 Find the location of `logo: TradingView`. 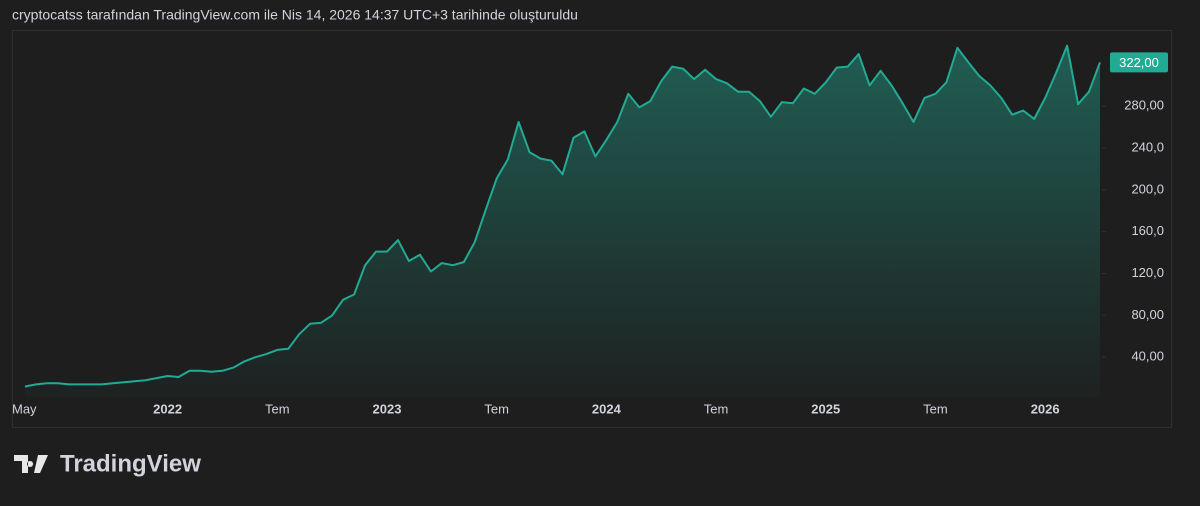

logo: TradingView is located at coordinates (107, 463).